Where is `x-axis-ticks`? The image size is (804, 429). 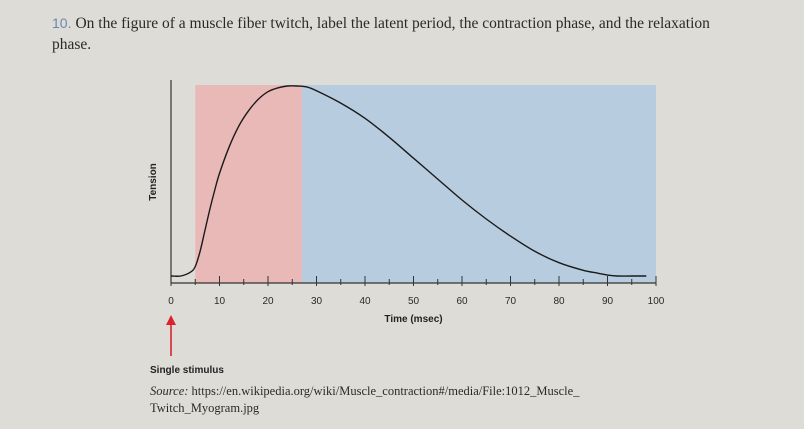
x-axis-ticks is located at coordinates (413, 281).